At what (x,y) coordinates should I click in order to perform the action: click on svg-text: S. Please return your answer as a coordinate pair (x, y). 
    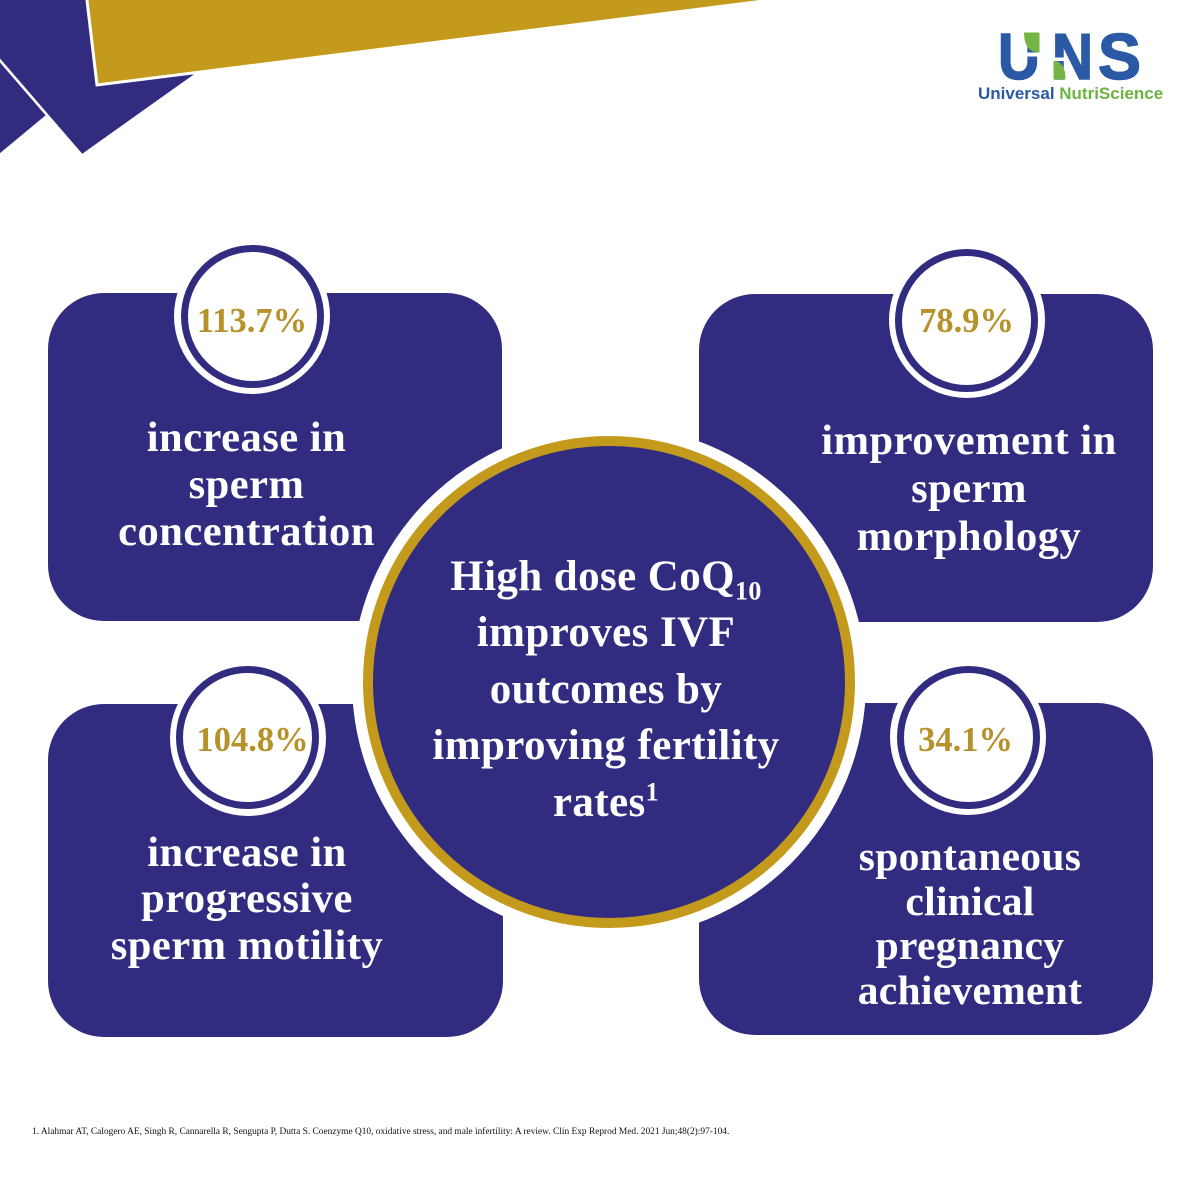
    Looking at the image, I should click on (1119, 56).